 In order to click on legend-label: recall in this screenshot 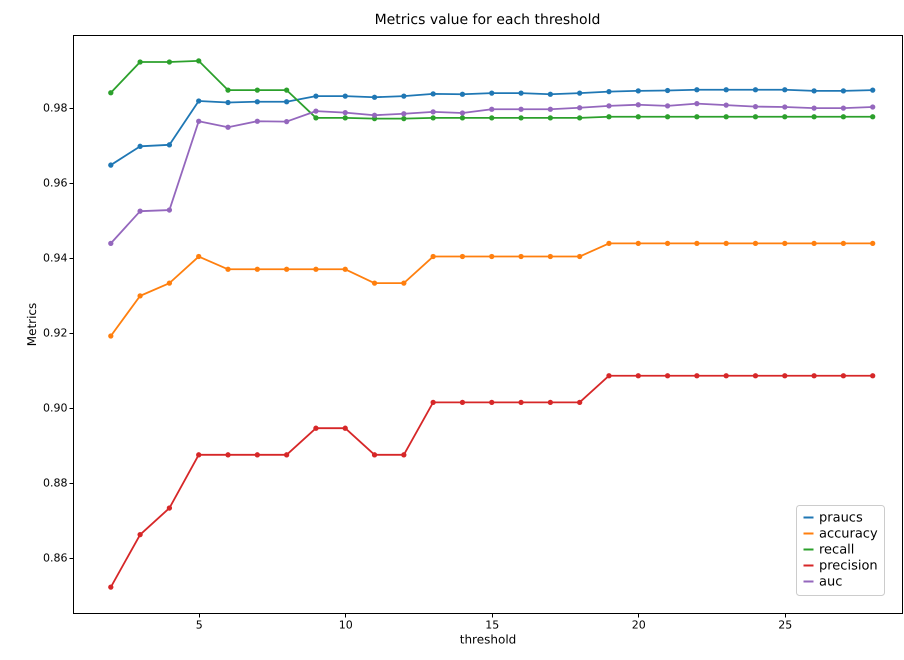, I will do `click(836, 550)`.